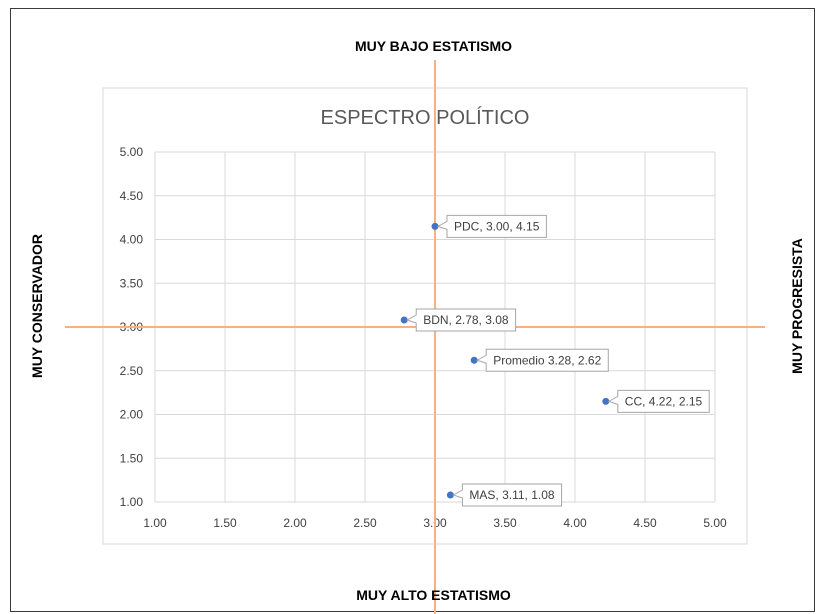 The image size is (817, 614). I want to click on x-tick-label: 4.50, so click(645, 523).